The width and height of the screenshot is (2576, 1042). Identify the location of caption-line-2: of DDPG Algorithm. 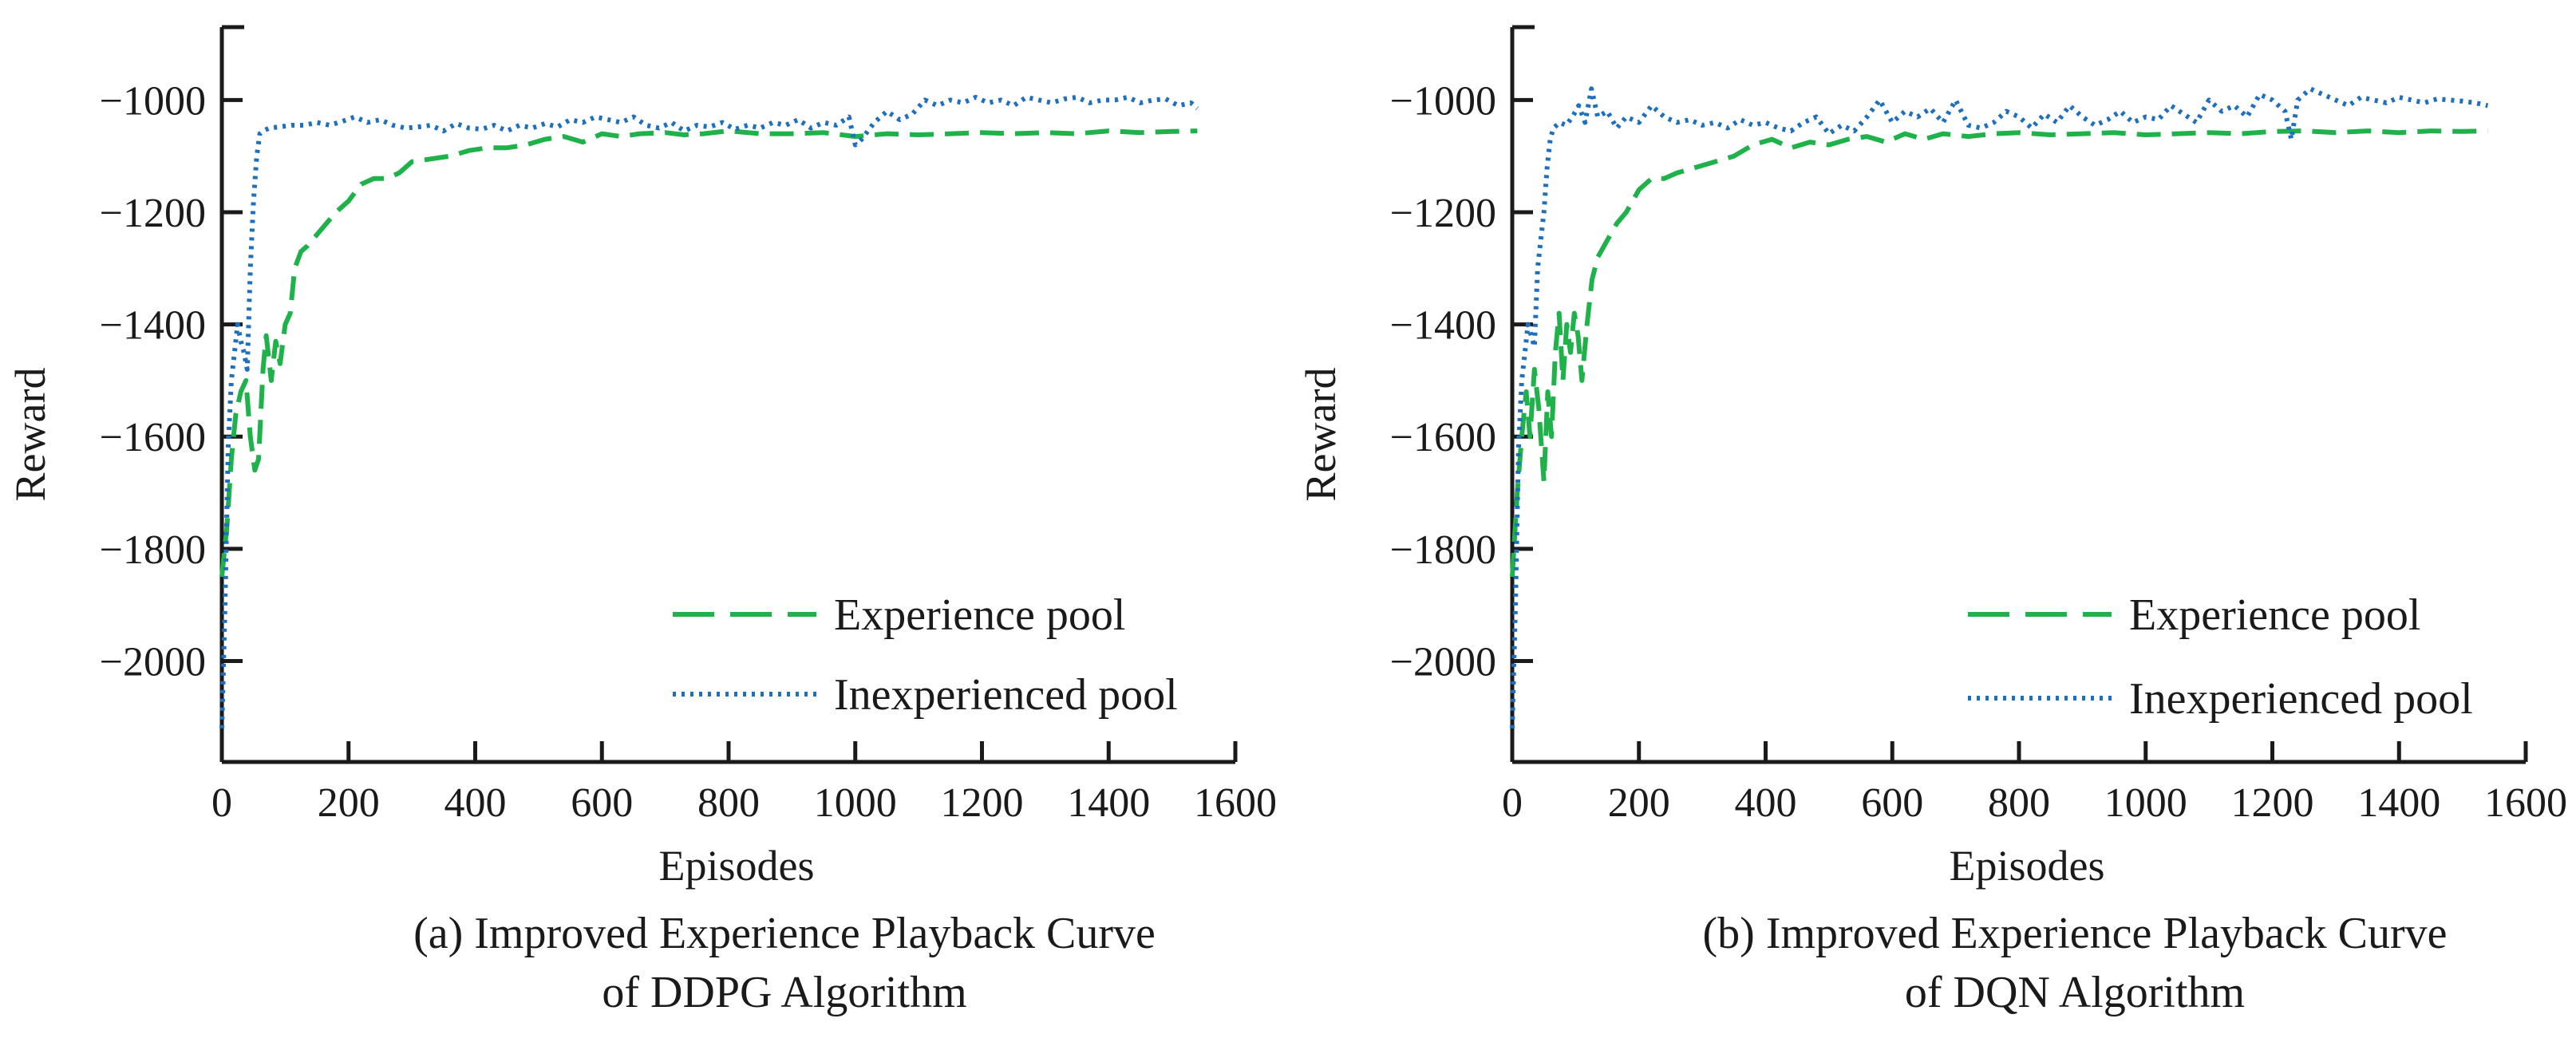
(784, 992).